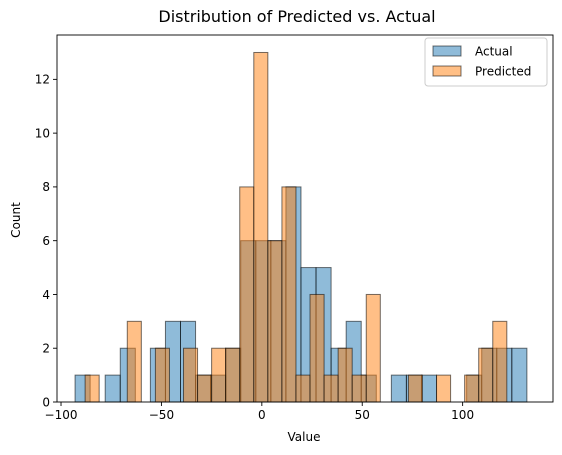 The width and height of the screenshot is (562, 455). I want to click on x-tick-label: 100, so click(462, 415).